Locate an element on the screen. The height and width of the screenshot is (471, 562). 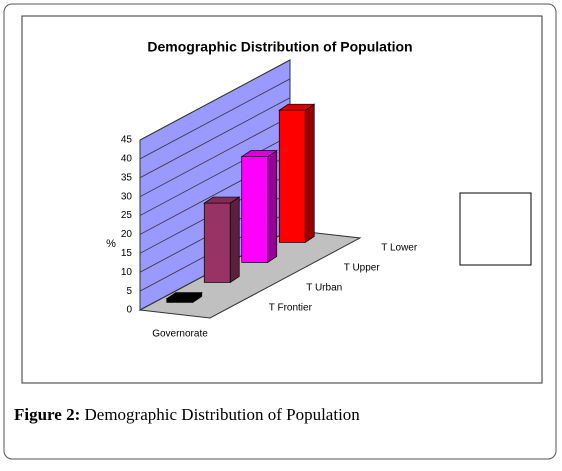
y-tick-label: 35 is located at coordinates (127, 177).